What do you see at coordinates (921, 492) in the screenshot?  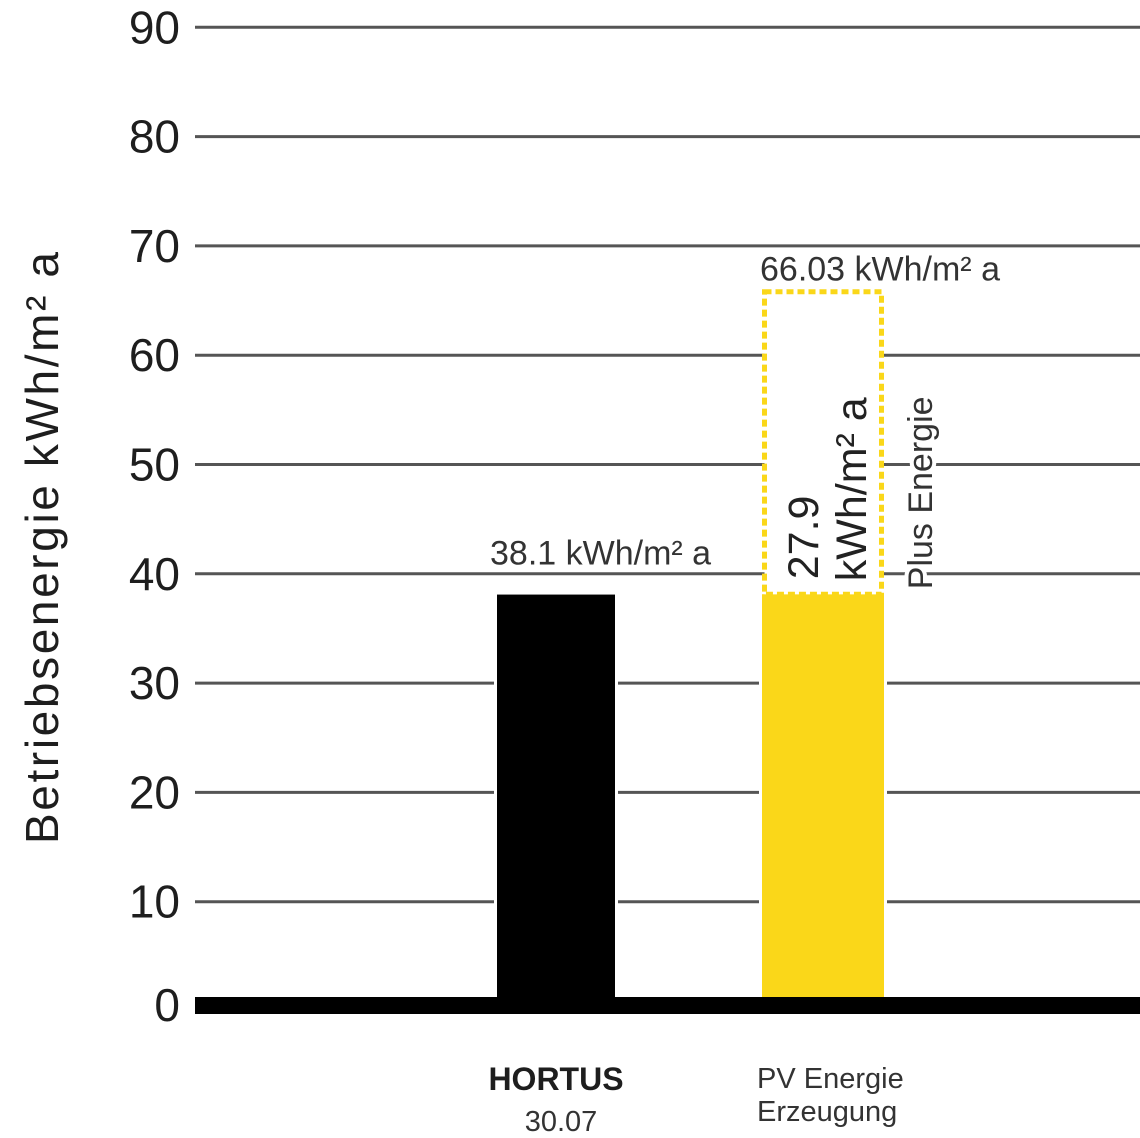 I see `plus-energie-label: Plus Energie` at bounding box center [921, 492].